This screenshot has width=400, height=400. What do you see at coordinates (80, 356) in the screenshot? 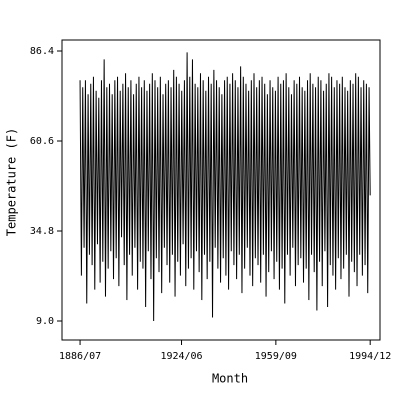
I see `x-tick-label: 1886/07` at bounding box center [80, 356].